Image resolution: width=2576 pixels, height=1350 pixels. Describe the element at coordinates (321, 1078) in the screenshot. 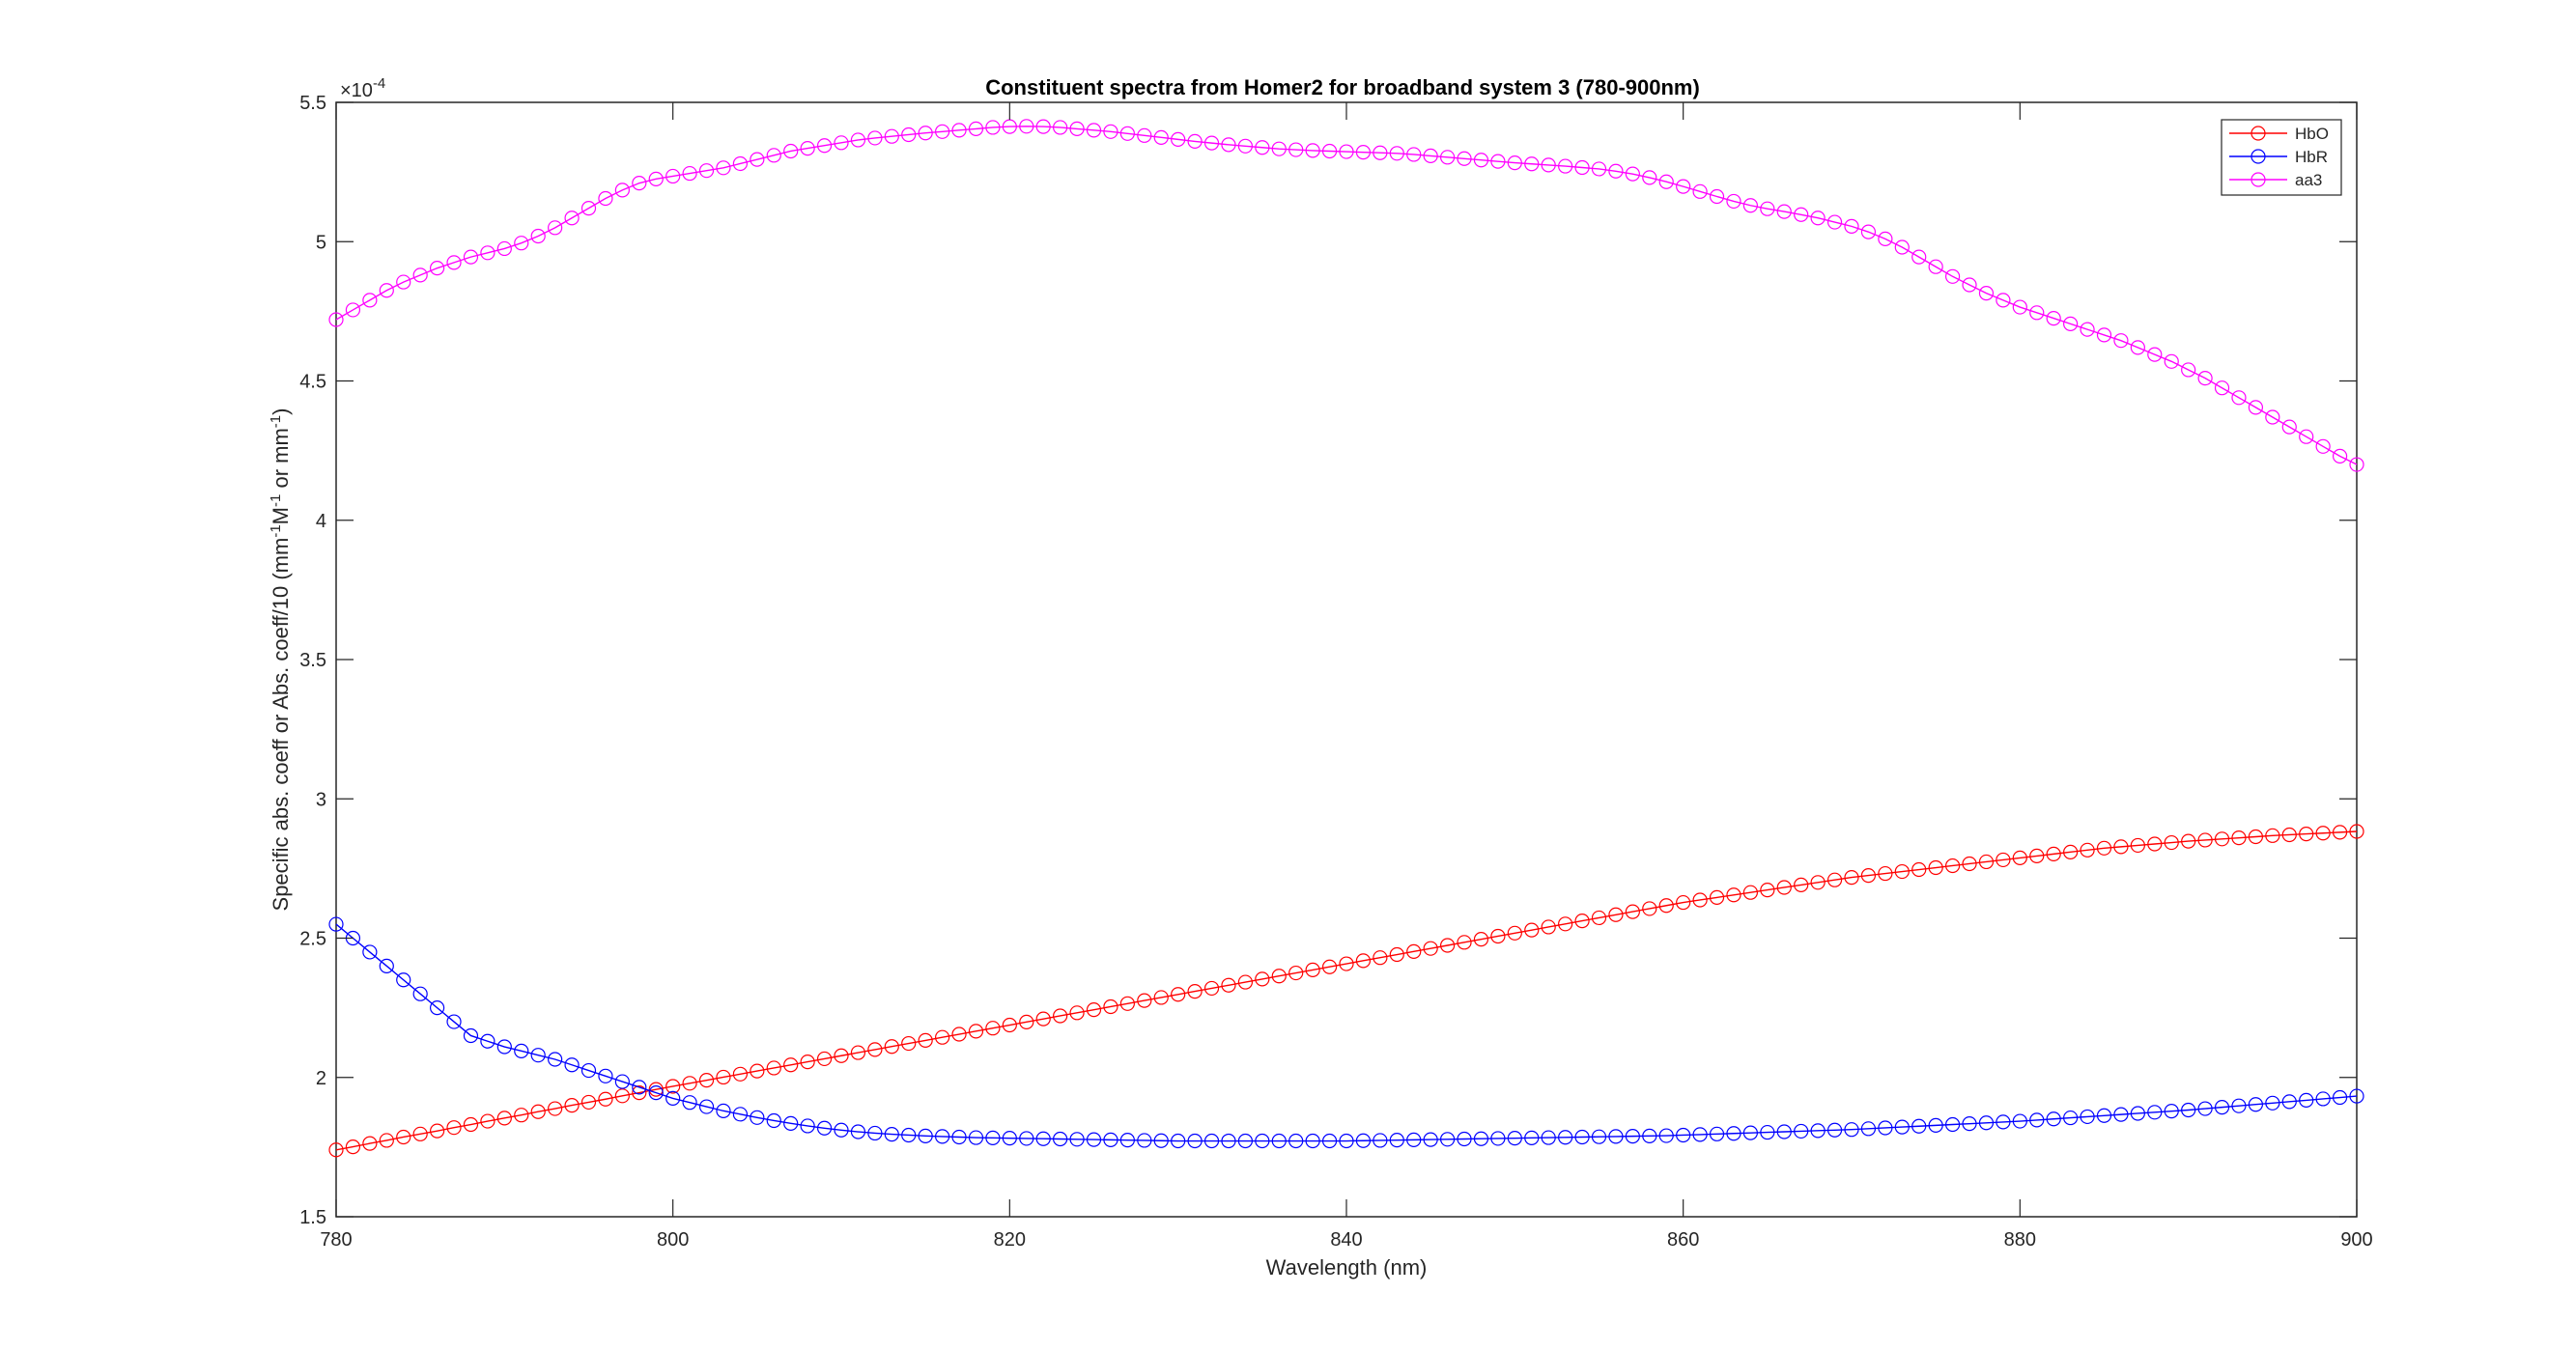

I see `y-tick-label: 2` at that location.